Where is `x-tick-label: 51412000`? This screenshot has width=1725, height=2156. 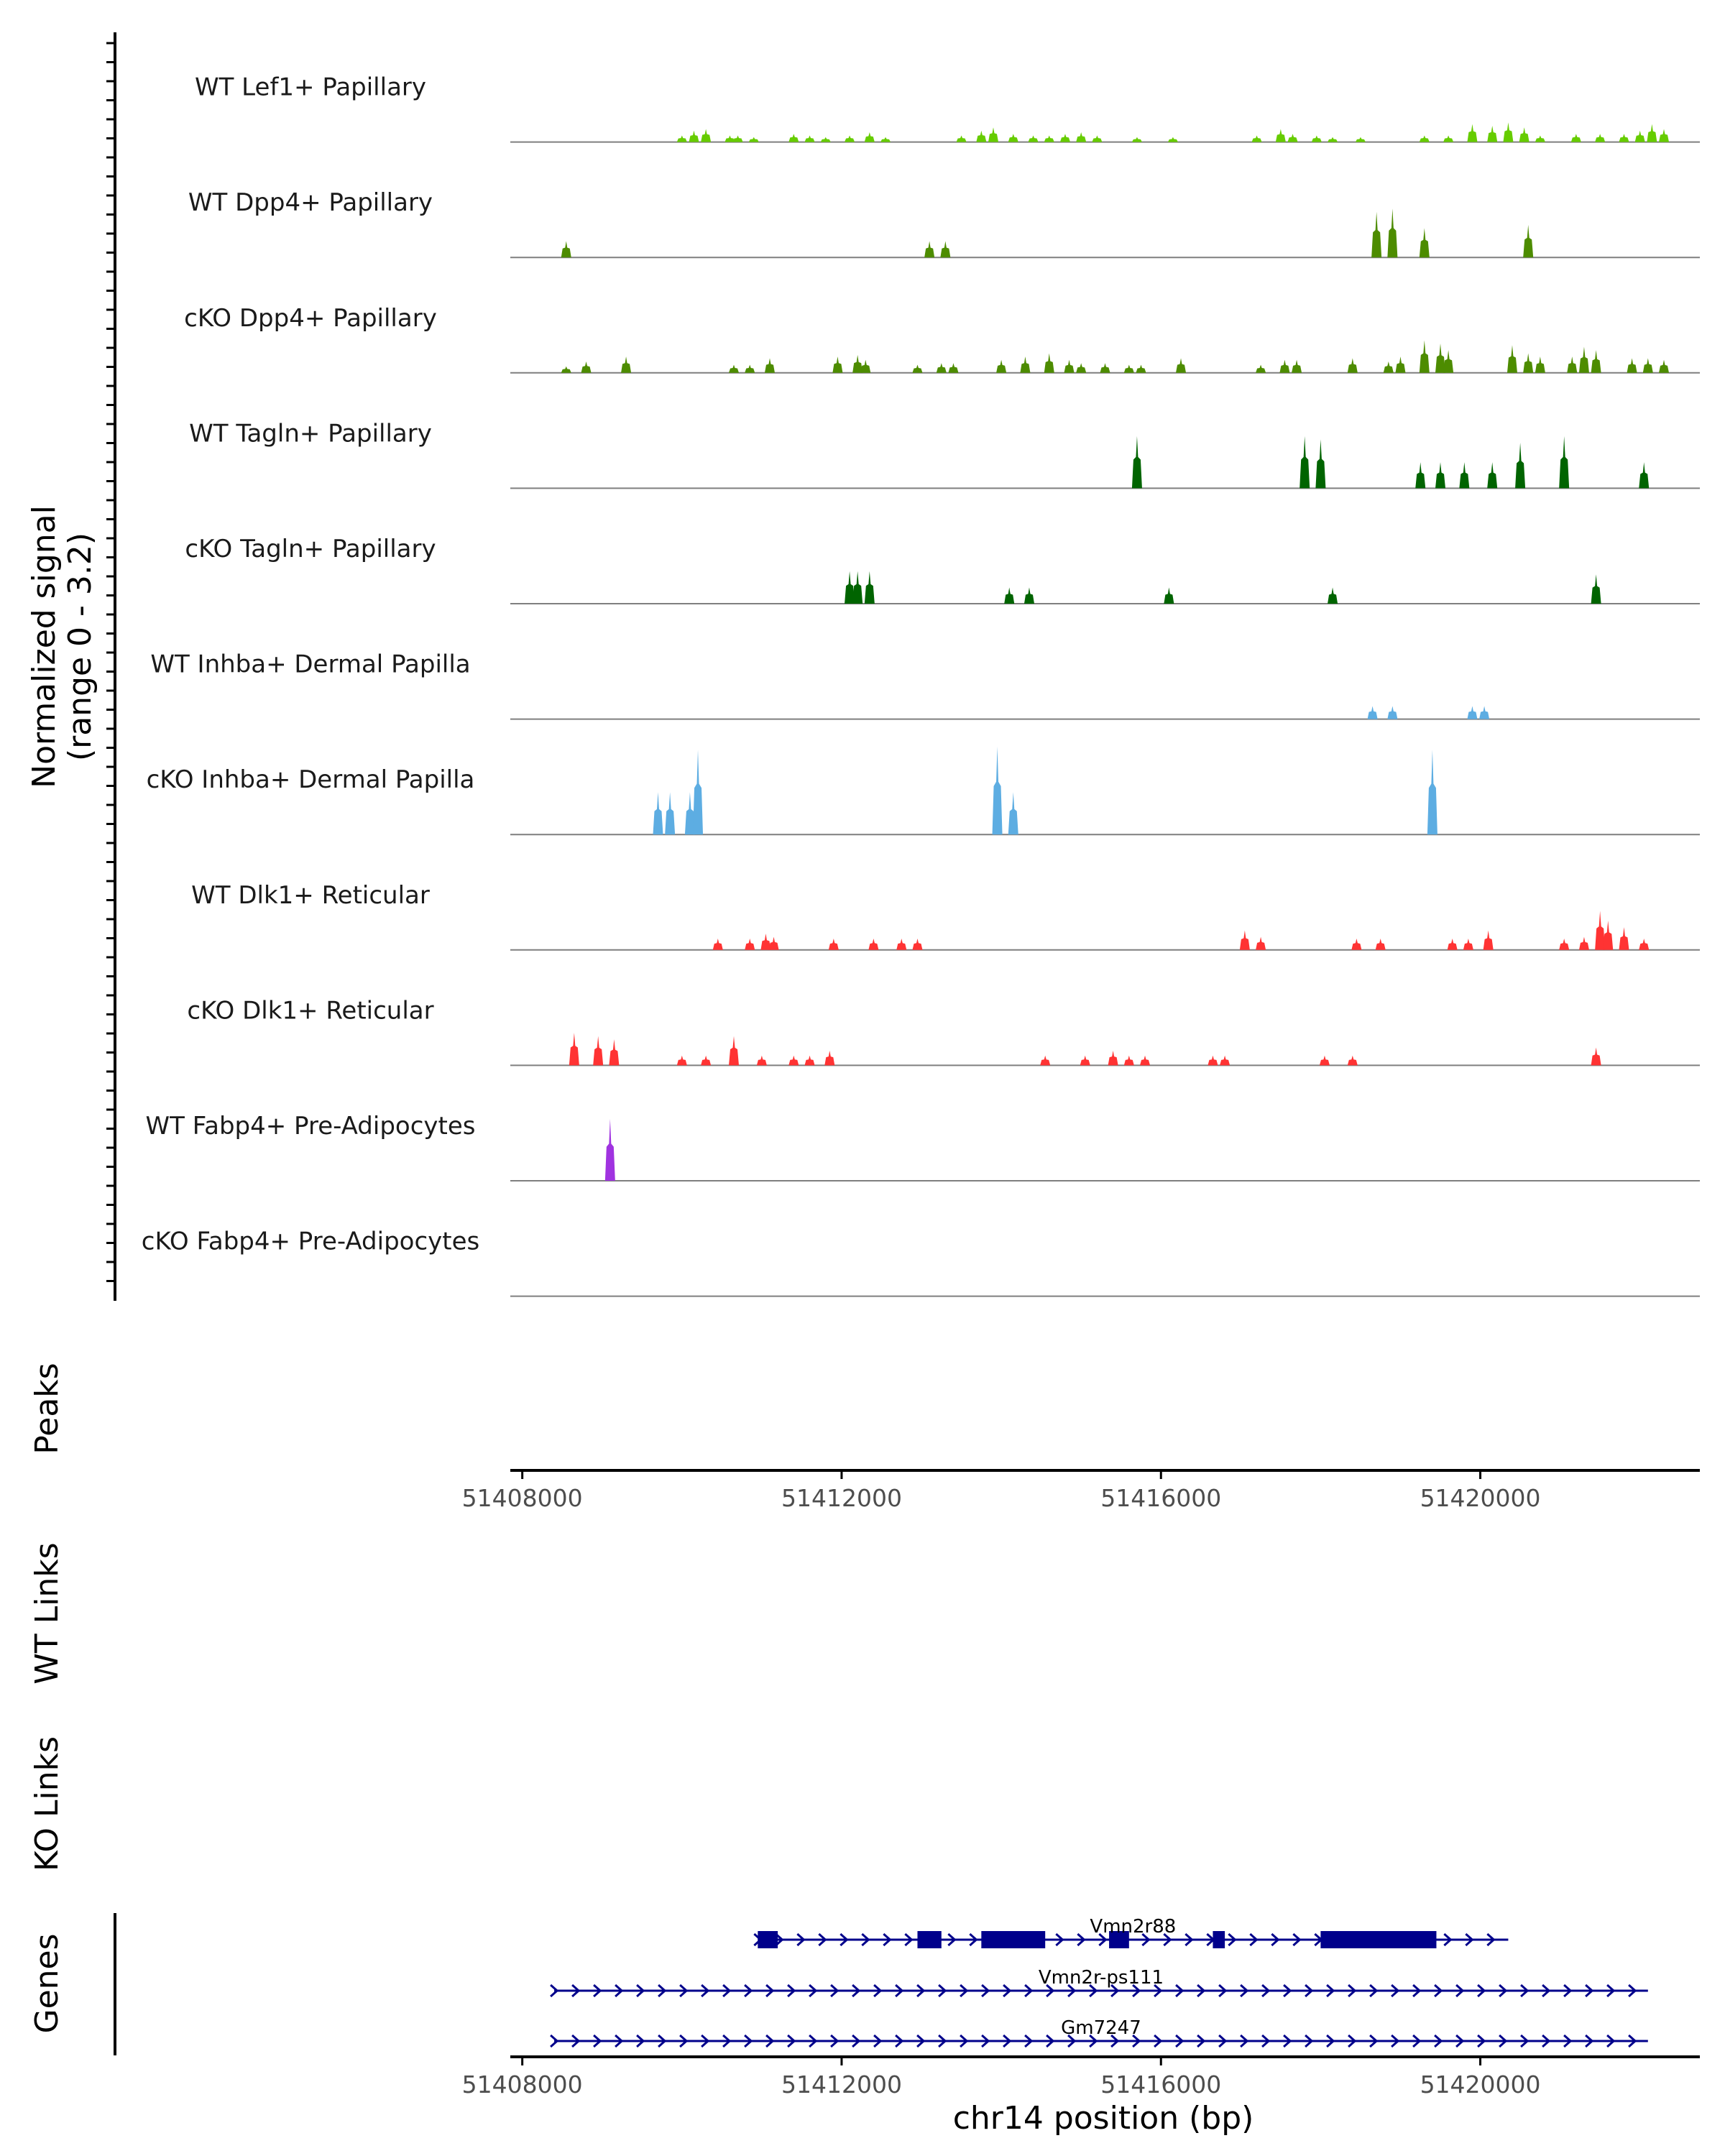
x-tick-label: 51412000 is located at coordinates (841, 2084).